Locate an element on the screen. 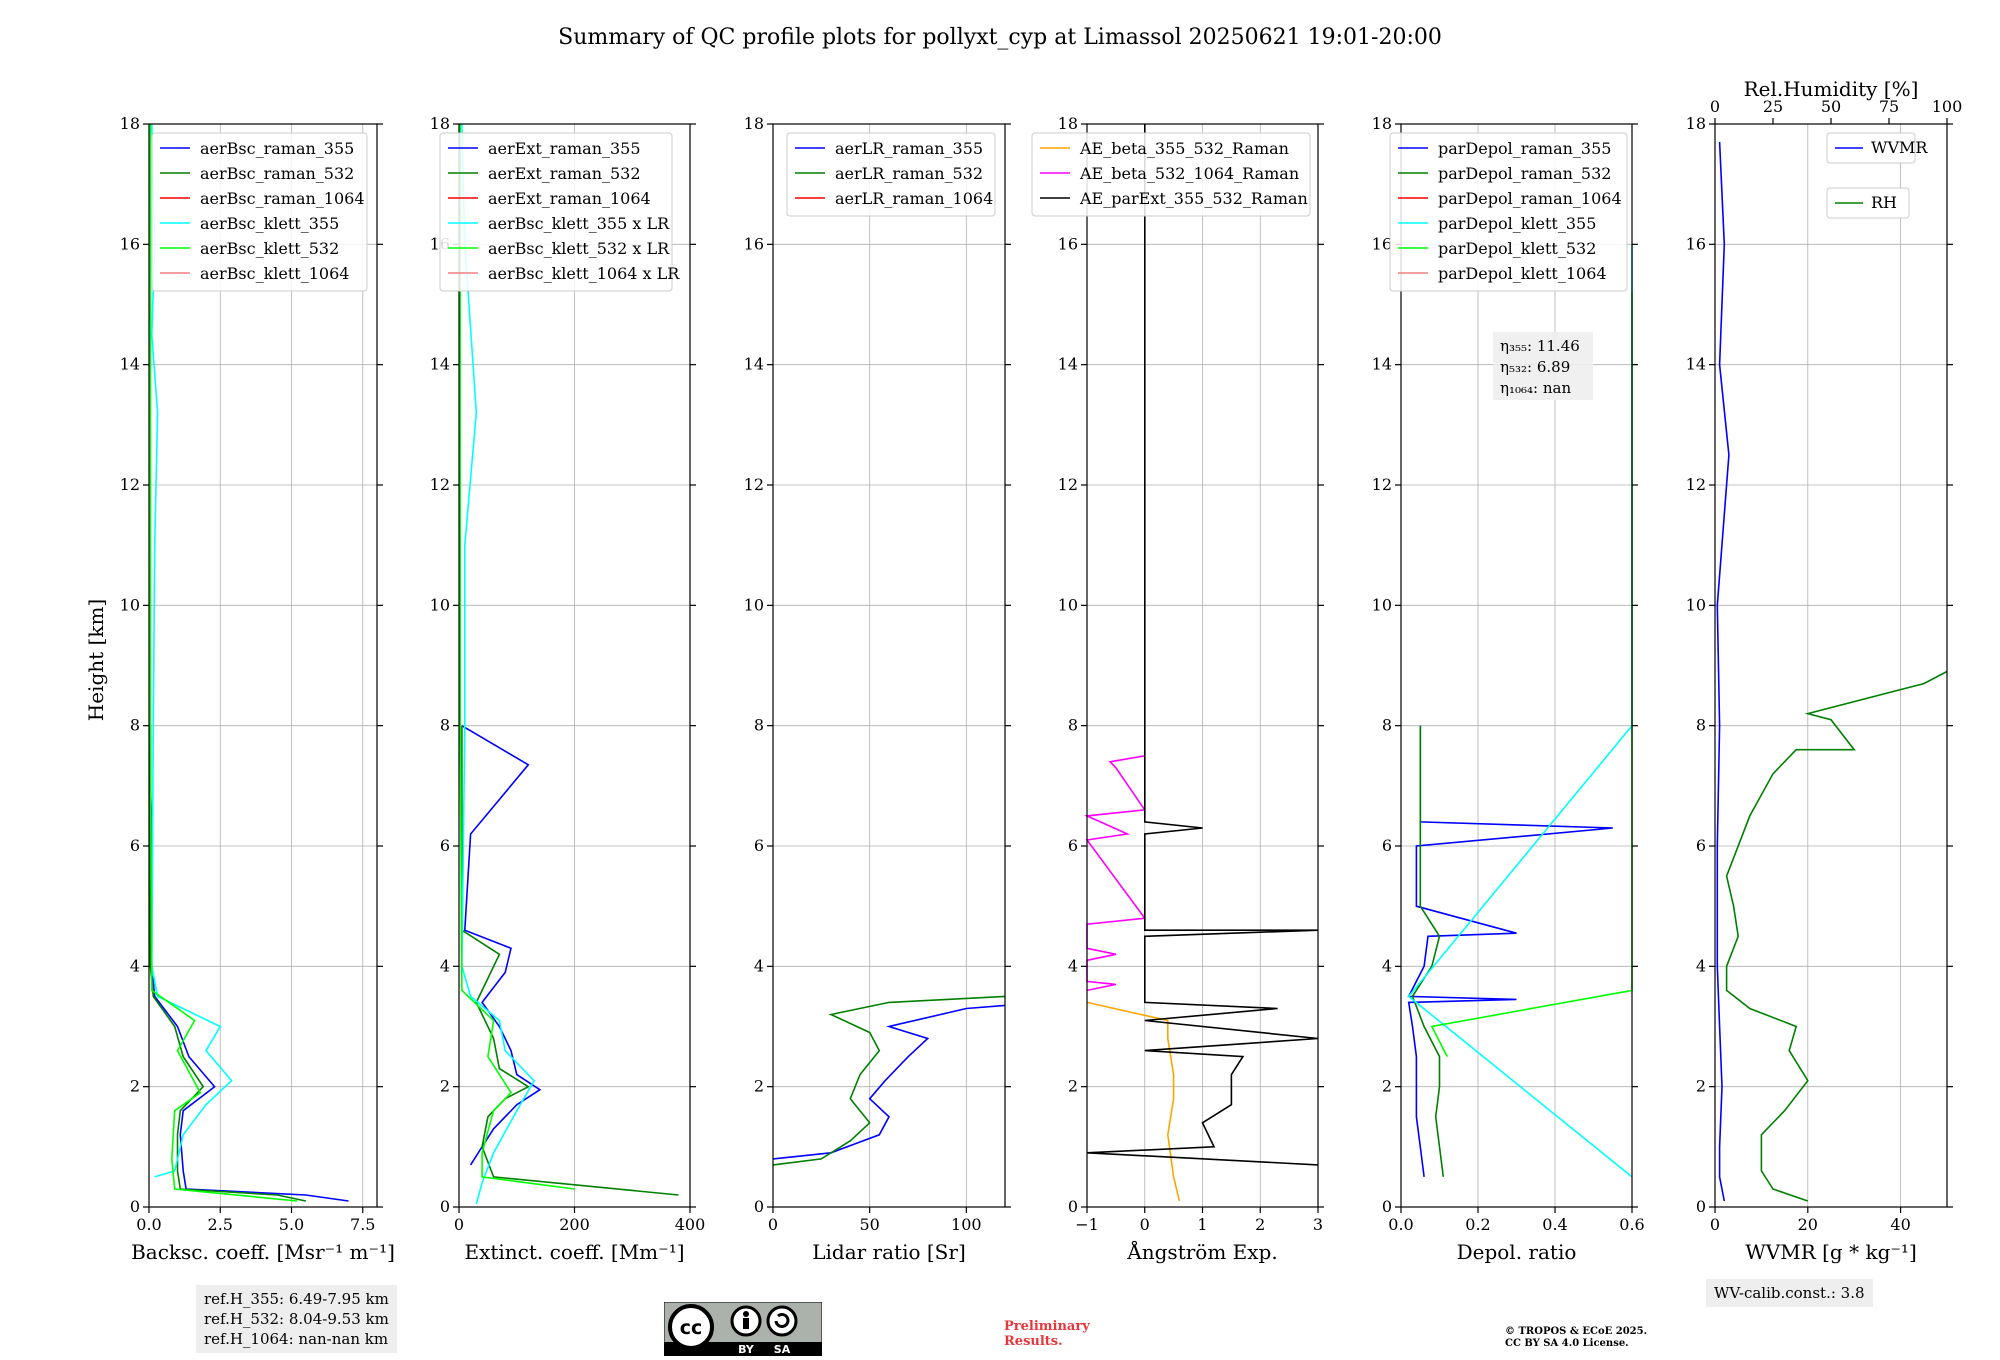 Image resolution: width=2000 pixels, height=1360 pixels. x-tick-label: 40 is located at coordinates (1900, 1224).